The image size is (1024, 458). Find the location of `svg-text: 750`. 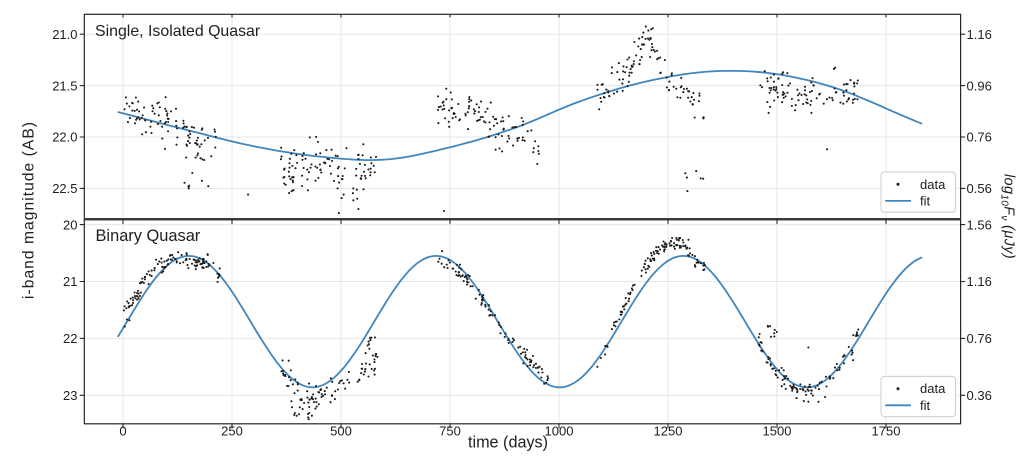

svg-text: 750 is located at coordinates (450, 431).